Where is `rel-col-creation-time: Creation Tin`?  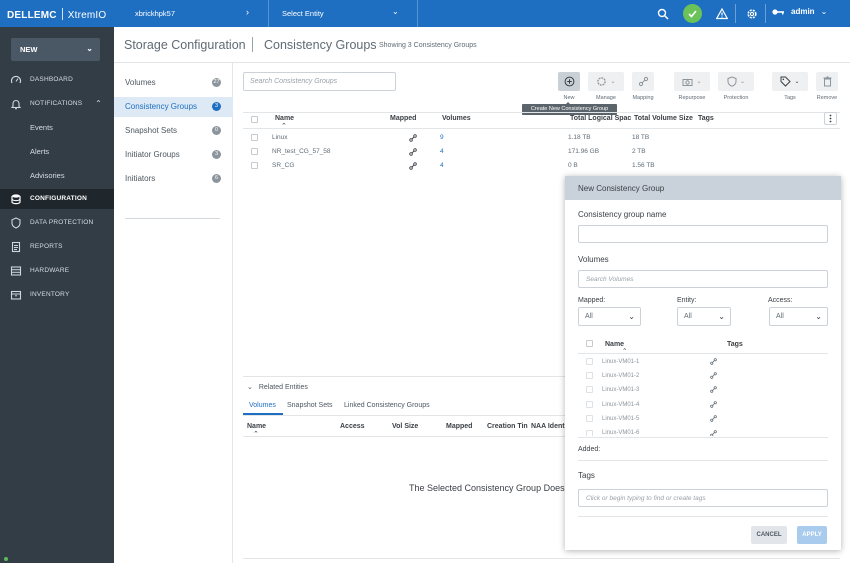
rel-col-creation-time: Creation Tin is located at coordinates (507, 426).